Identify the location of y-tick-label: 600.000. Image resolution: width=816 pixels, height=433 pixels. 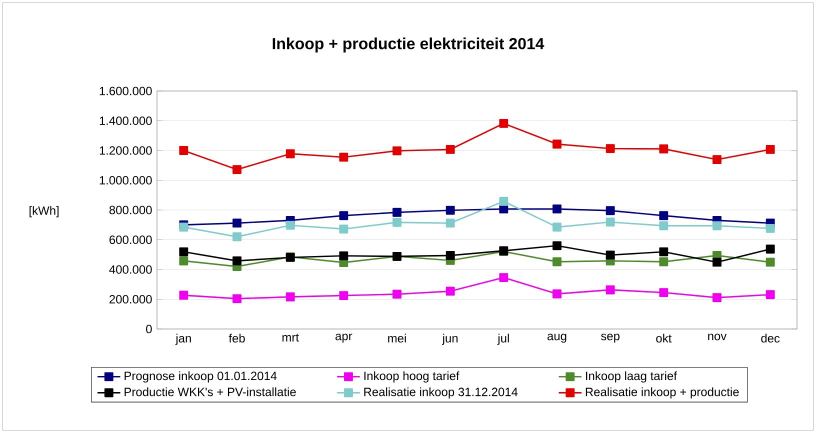
(131, 239).